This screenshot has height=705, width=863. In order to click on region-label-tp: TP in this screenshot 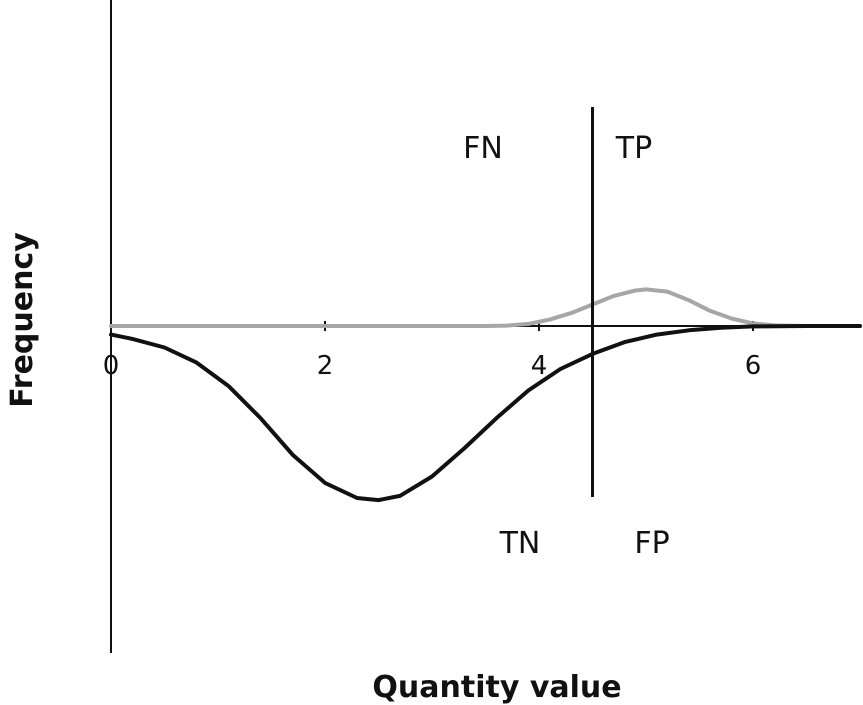, I will do `click(633, 148)`.